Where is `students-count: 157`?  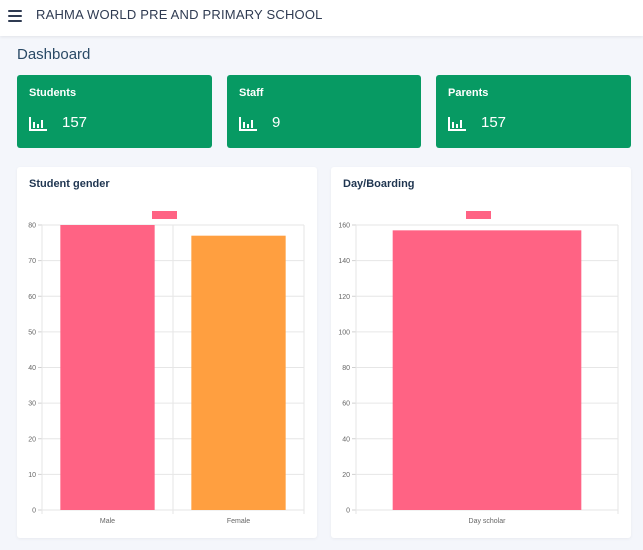 students-count: 157 is located at coordinates (75, 122).